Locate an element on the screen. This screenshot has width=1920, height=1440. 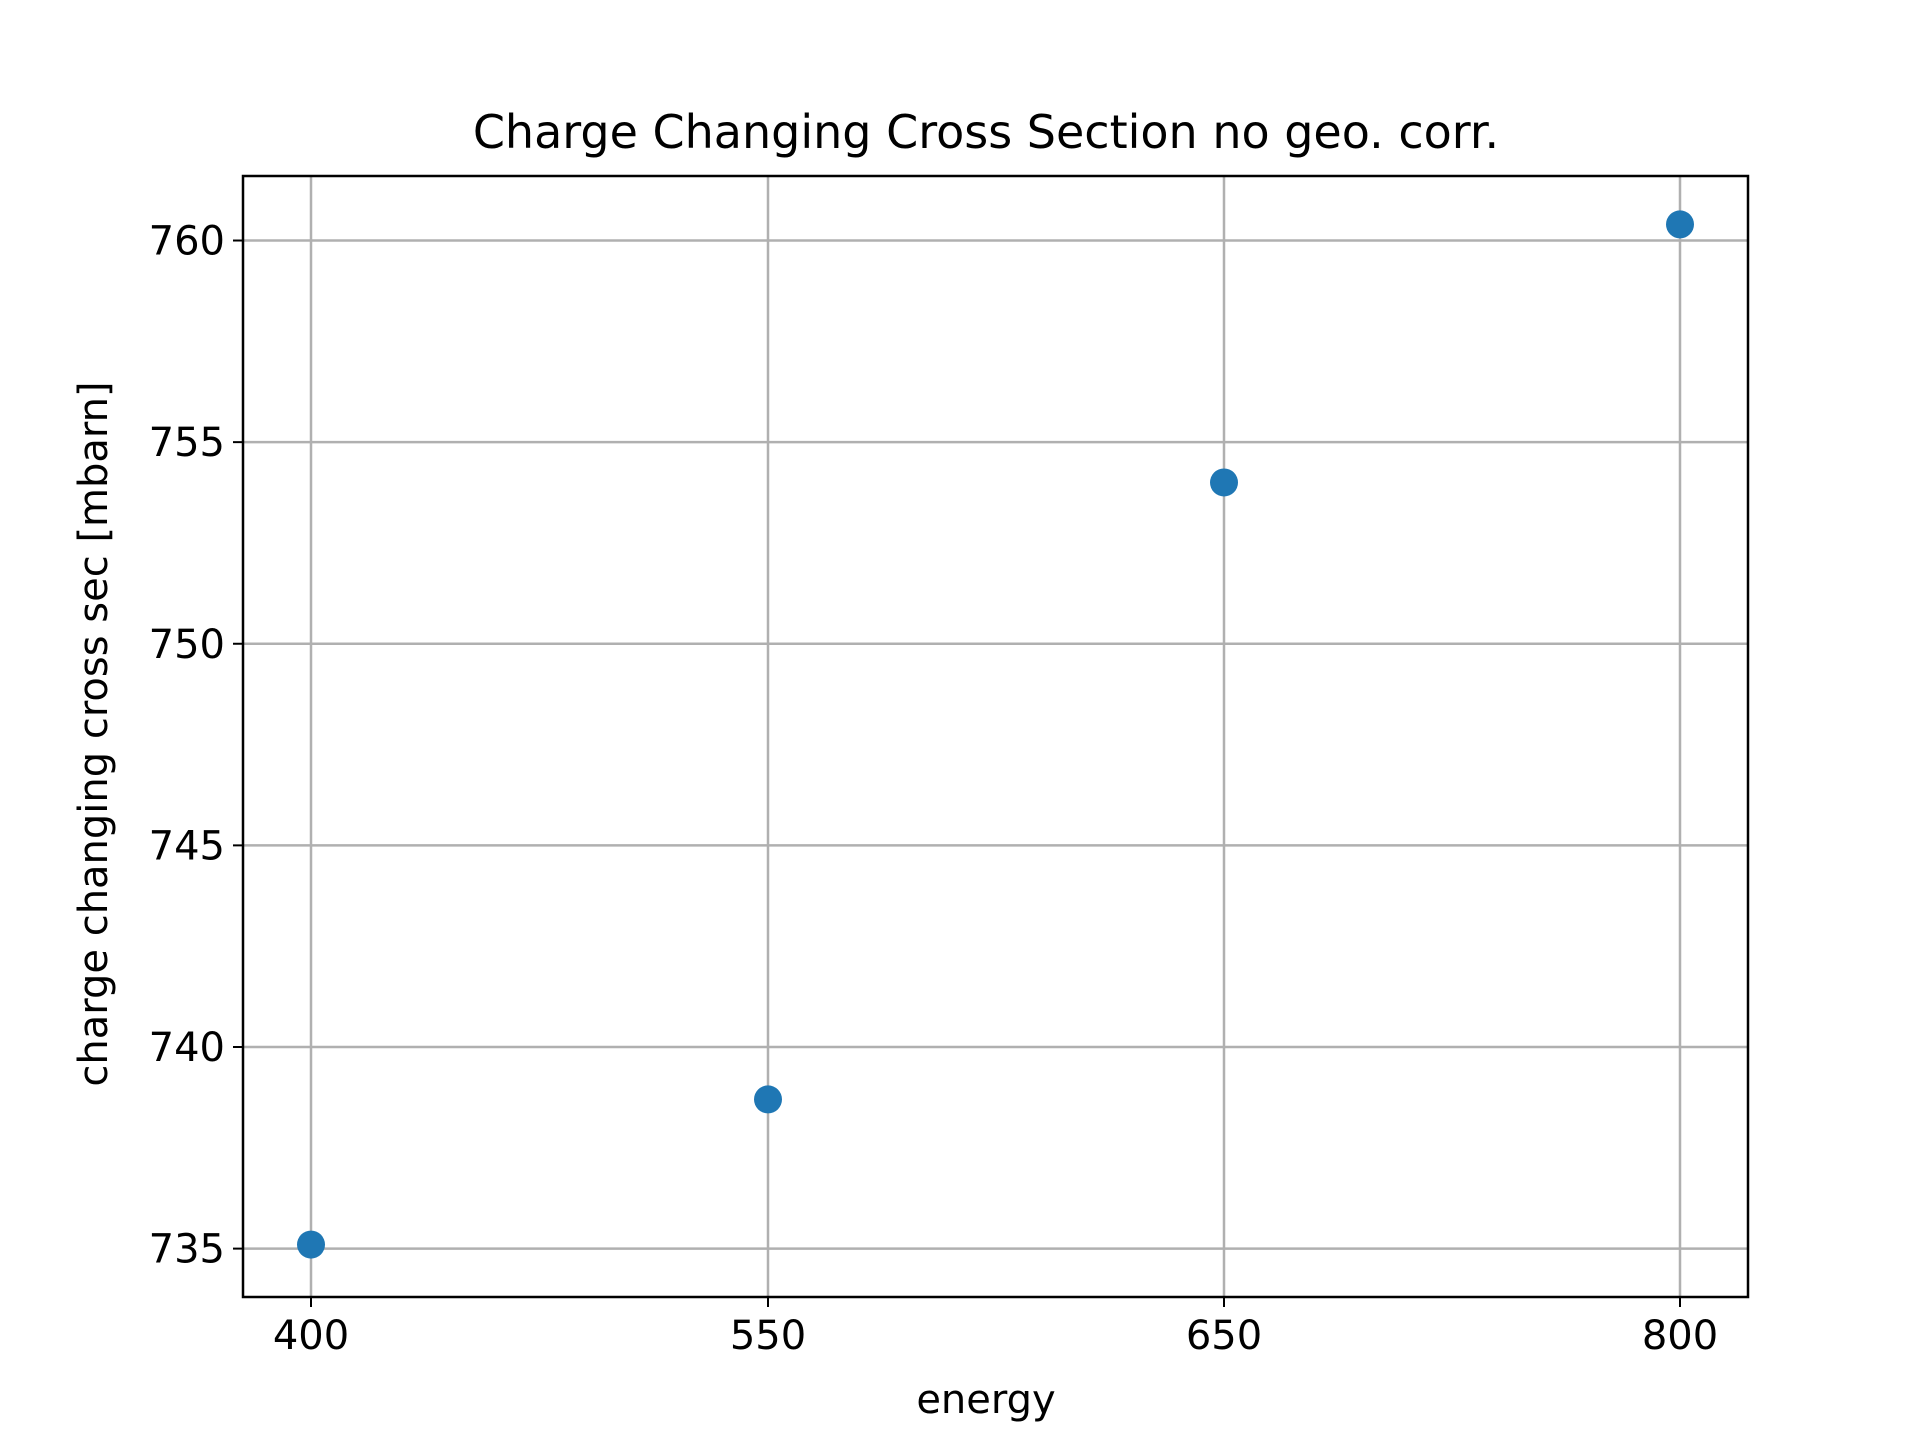
x-tick-label: 550 is located at coordinates (768, 1336).